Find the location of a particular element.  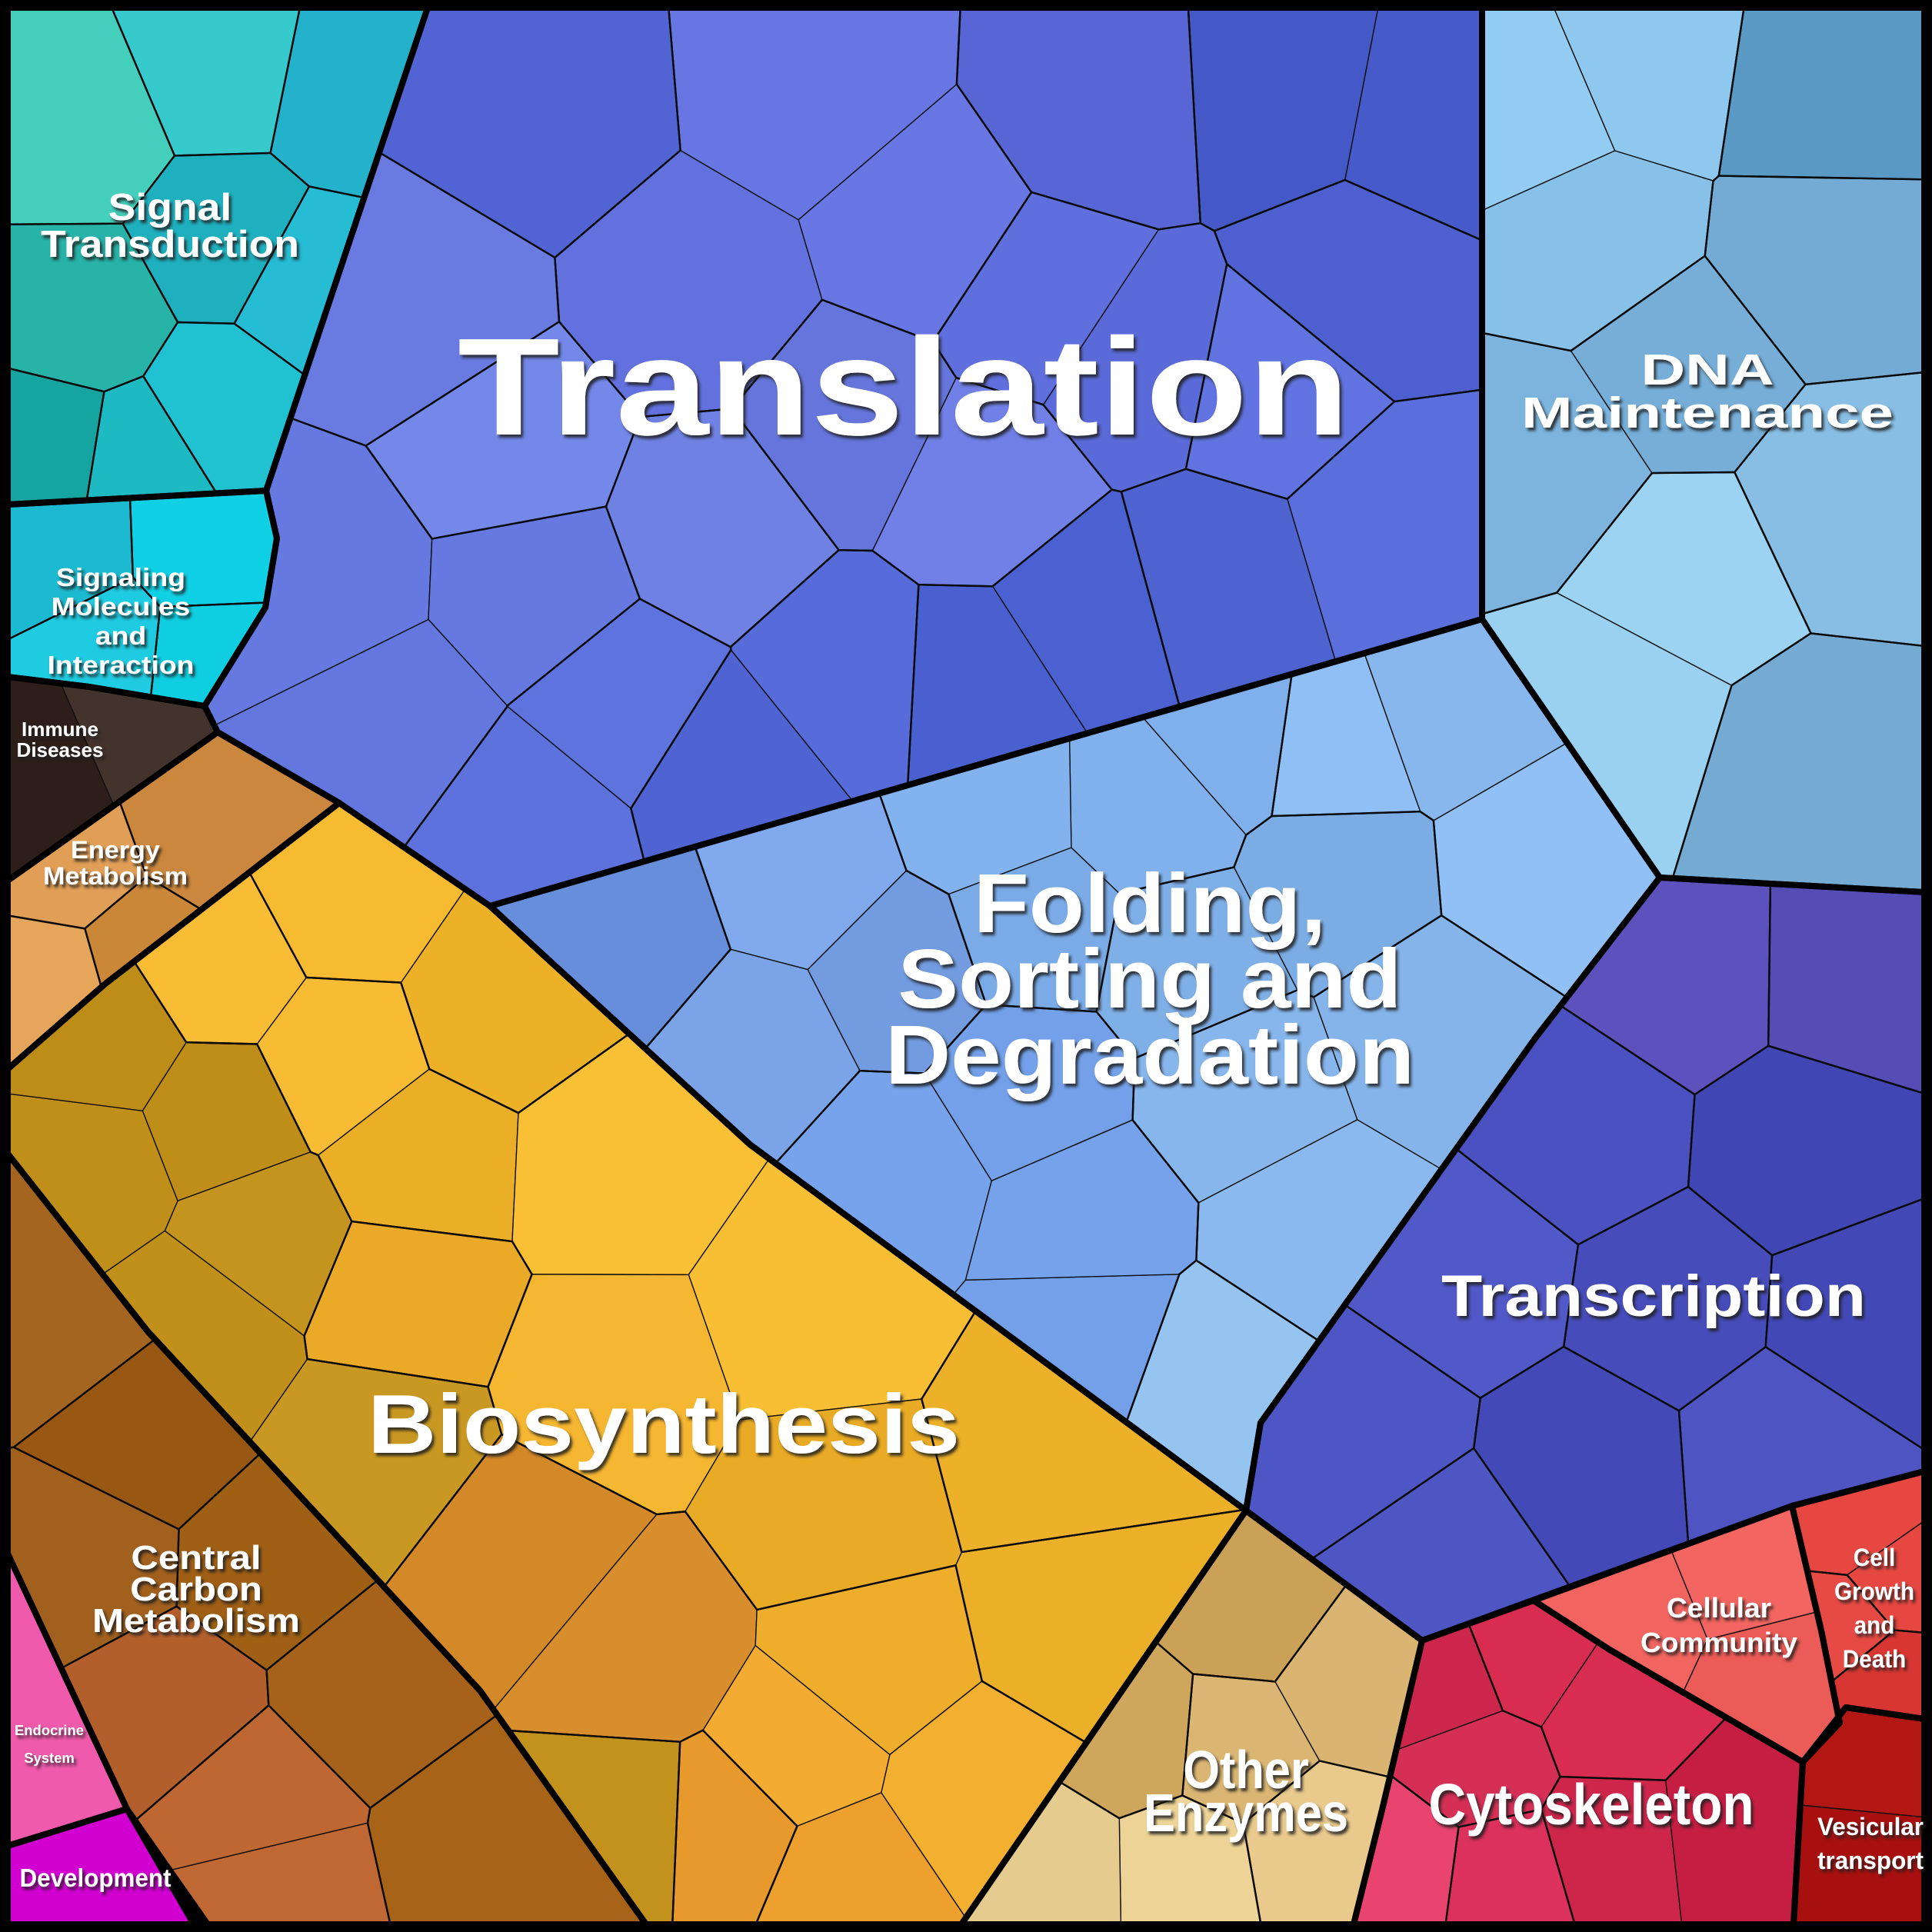

svg-text: Death is located at coordinates (1875, 1659).